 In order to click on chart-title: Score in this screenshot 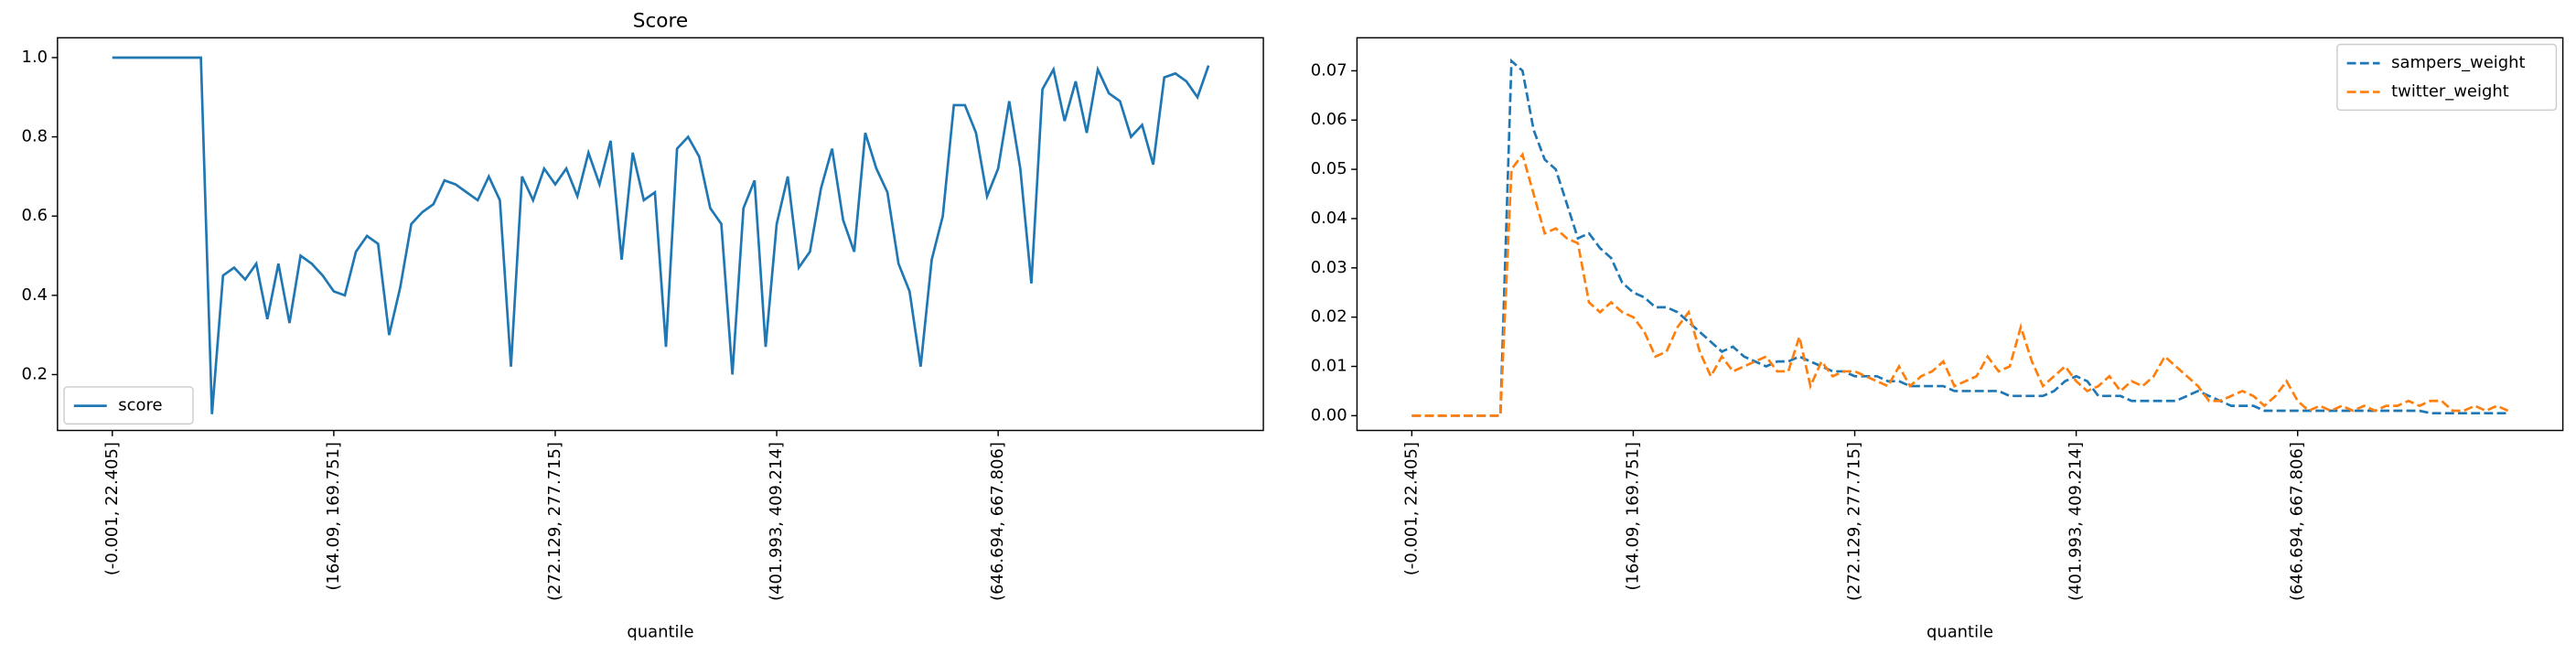, I will do `click(661, 20)`.